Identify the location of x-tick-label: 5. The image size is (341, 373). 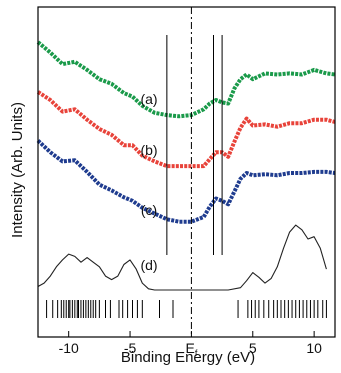
(253, 348).